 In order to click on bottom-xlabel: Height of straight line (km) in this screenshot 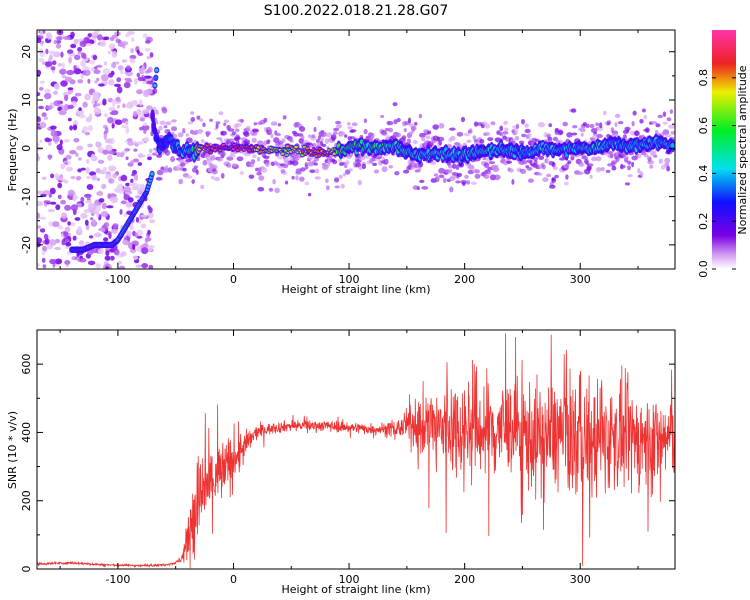, I will do `click(355, 589)`.